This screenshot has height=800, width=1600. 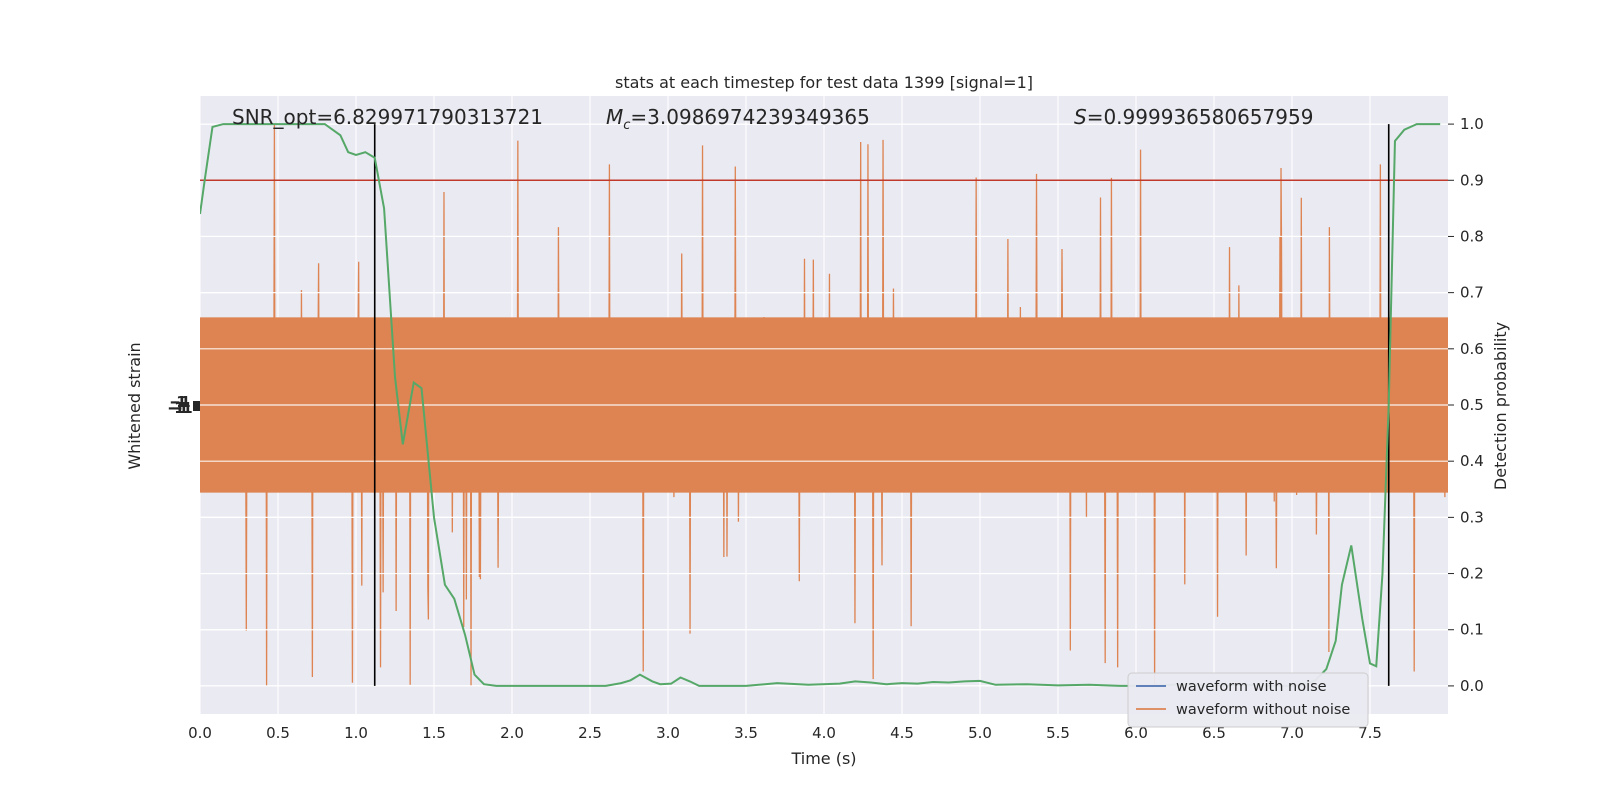 What do you see at coordinates (1472, 405) in the screenshot?
I see `right-tick-label: 0.5` at bounding box center [1472, 405].